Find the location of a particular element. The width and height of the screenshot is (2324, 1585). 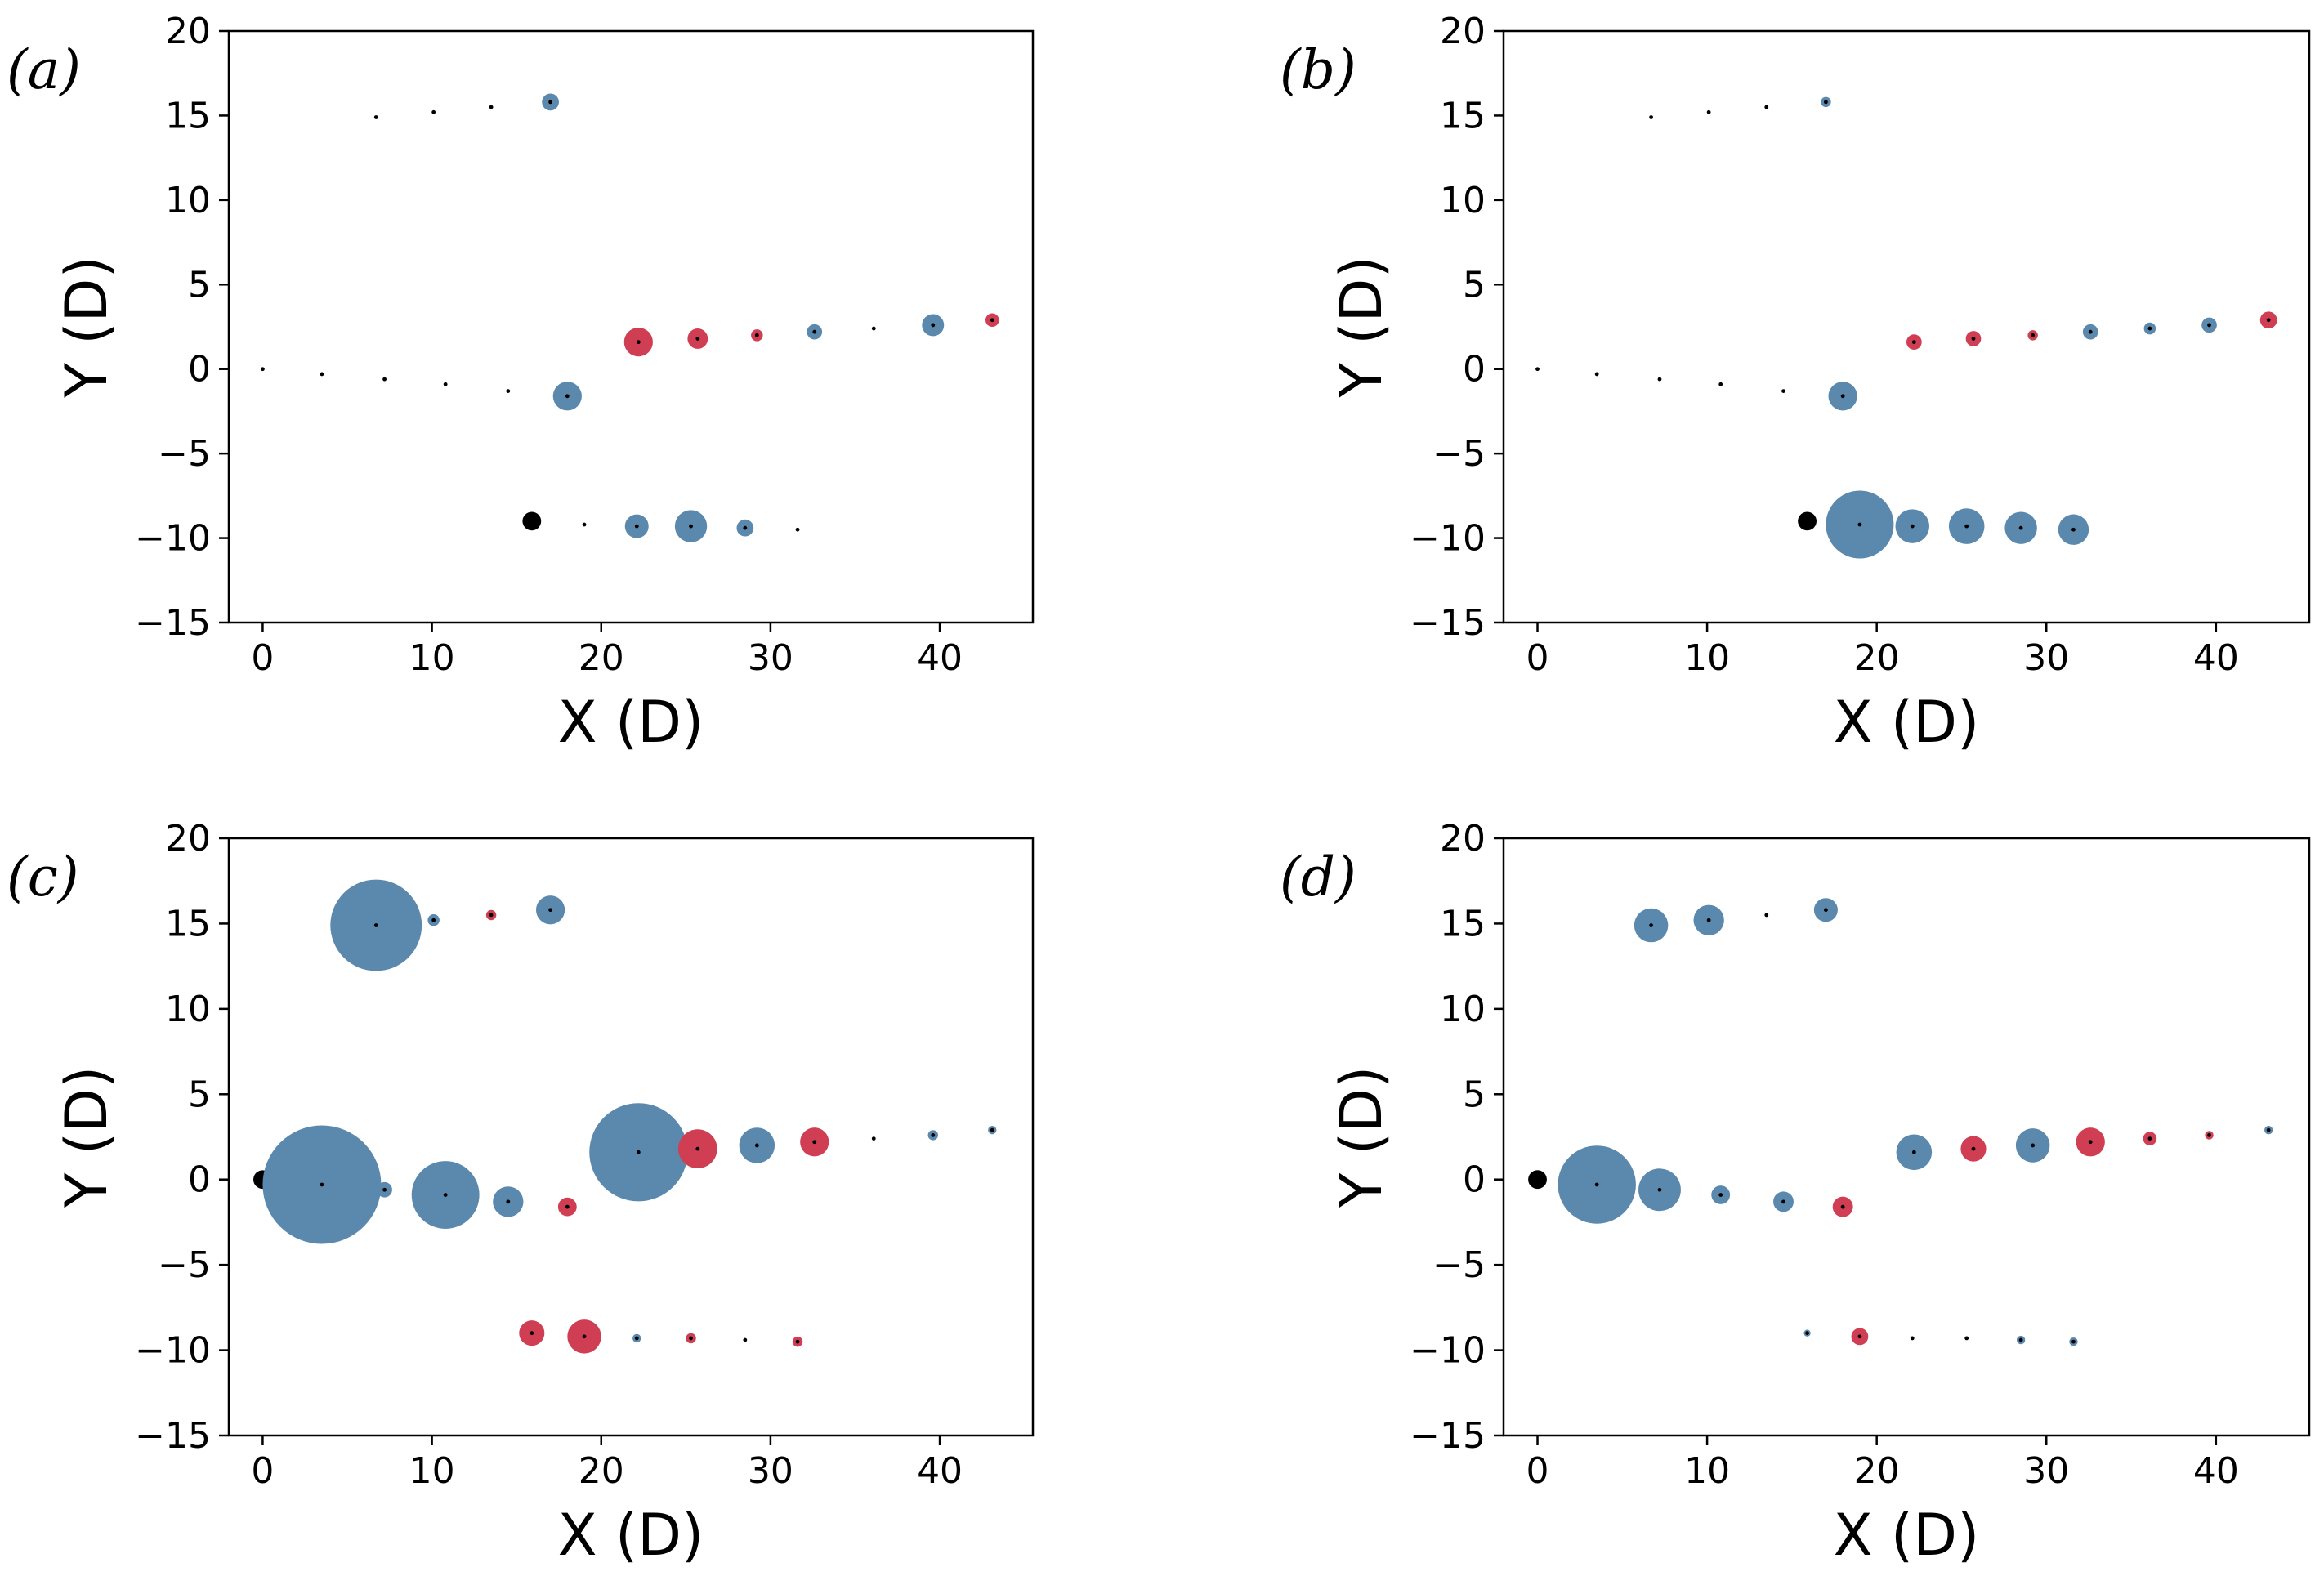

panel-label: (d) is located at coordinates (1318, 877).